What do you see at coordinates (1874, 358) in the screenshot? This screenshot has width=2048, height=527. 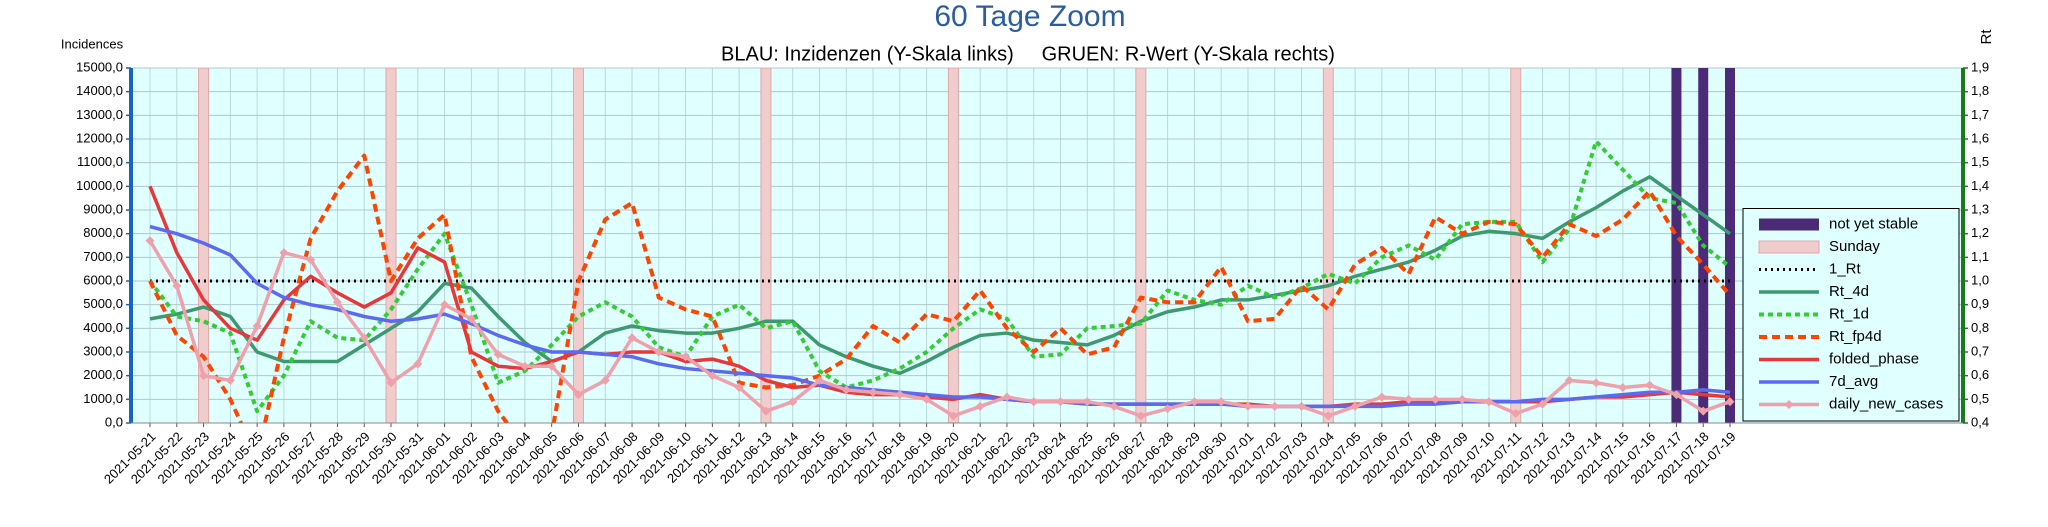 I see `legend-label: folded_phase` at bounding box center [1874, 358].